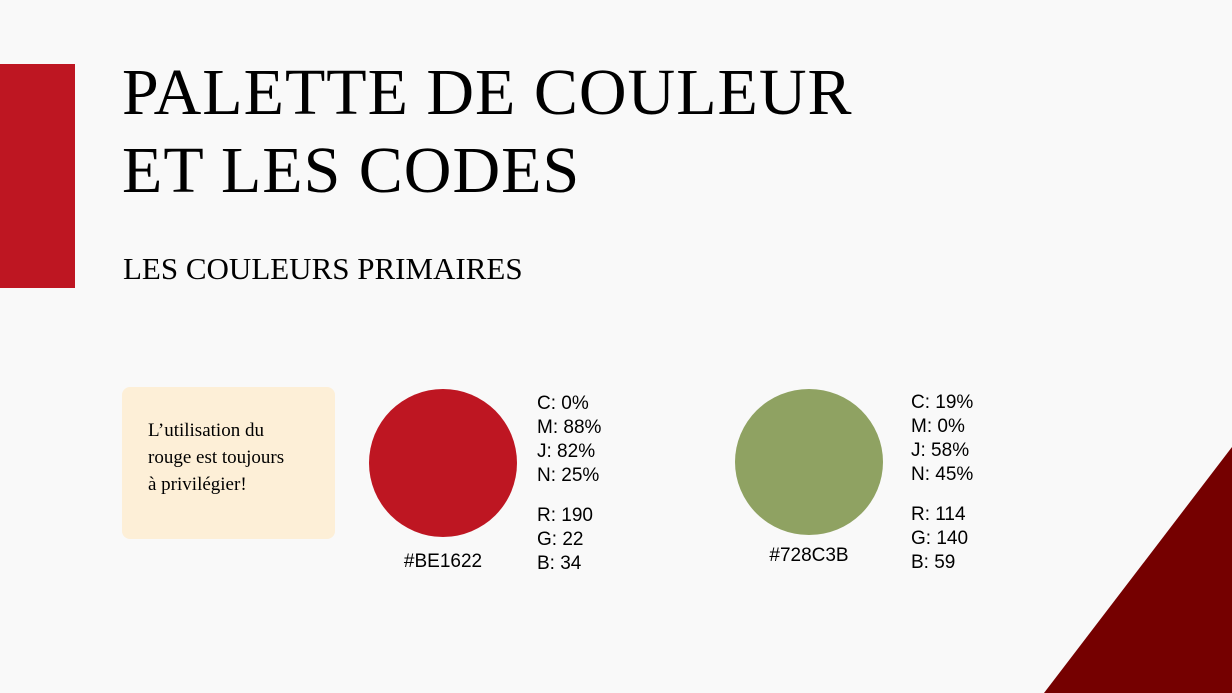 This screenshot has width=1232, height=693. I want to click on rgb-g: G: 22, so click(560, 539).